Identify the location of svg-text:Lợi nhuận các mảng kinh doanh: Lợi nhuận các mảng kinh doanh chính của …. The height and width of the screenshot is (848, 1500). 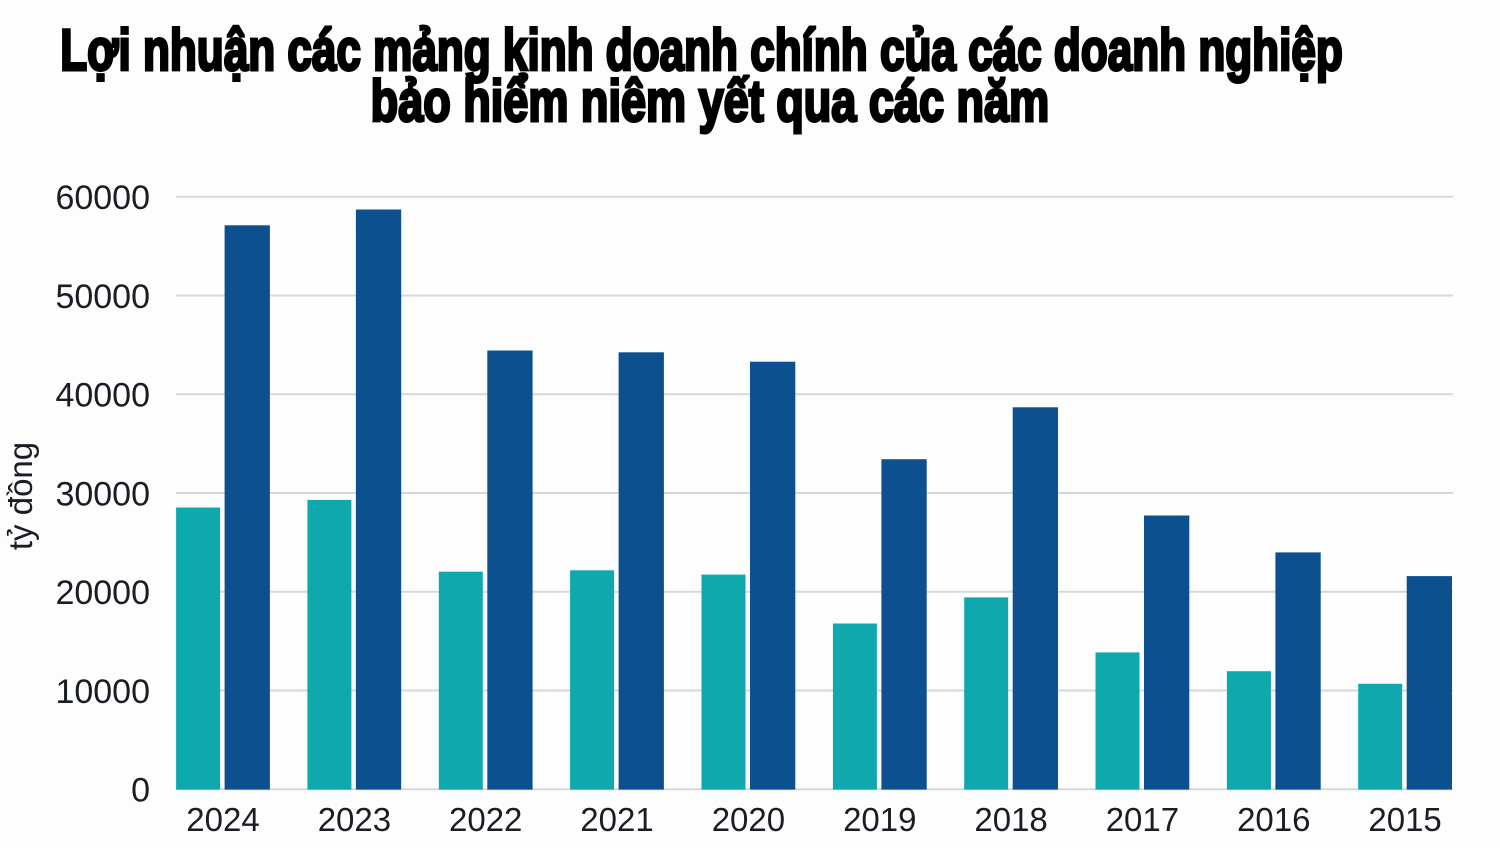
(701, 49).